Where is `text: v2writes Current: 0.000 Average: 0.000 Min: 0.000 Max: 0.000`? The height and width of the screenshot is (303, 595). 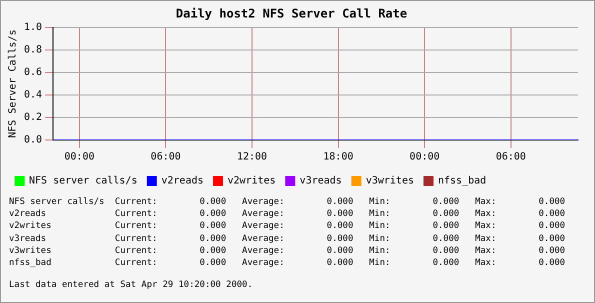
text: v2writes Current: 0.000 Average: 0.000 Min: 0.000 Max: 0.000 is located at coordinates (287, 226).